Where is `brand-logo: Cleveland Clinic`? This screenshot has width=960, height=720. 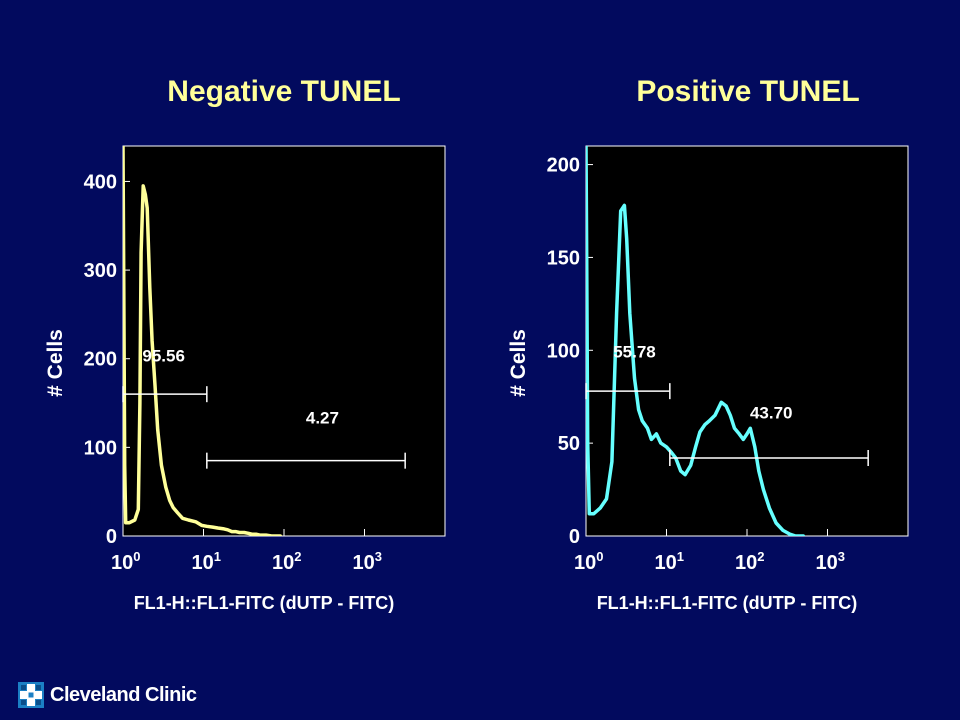
brand-logo: Cleveland Clinic is located at coordinates (107, 695).